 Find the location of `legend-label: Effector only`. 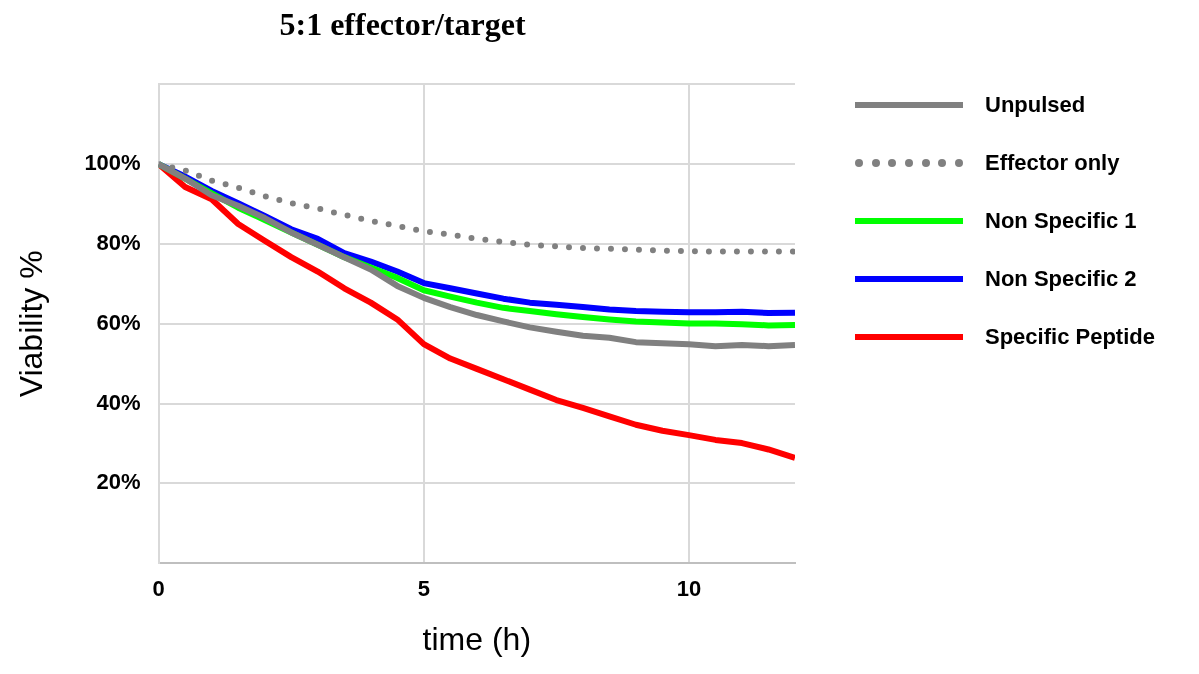

legend-label: Effector only is located at coordinates (1052, 163).